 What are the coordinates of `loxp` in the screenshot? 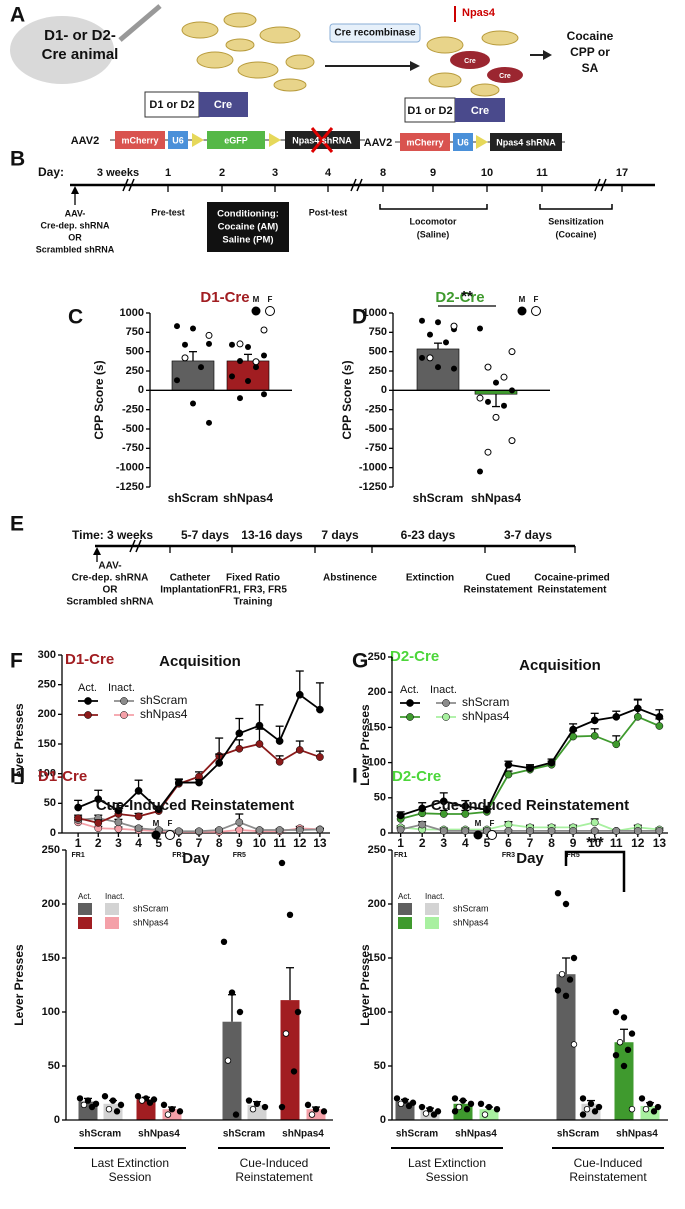 It's located at (482, 142).